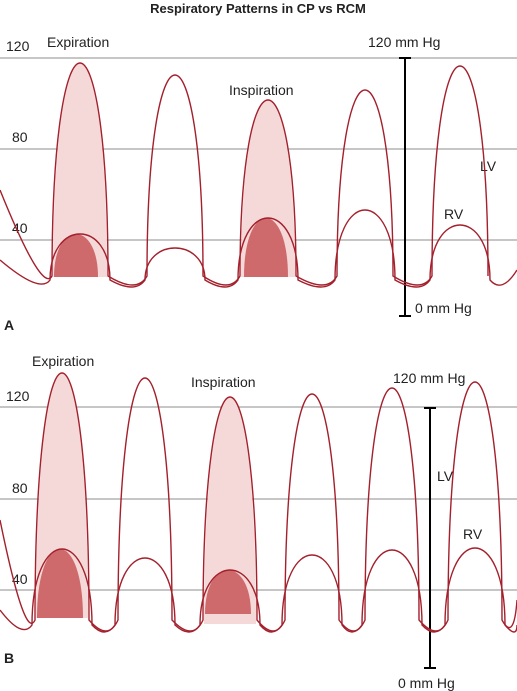 The width and height of the screenshot is (517, 691). Describe the element at coordinates (258, 8) in the screenshot. I see `title: Respiratory Patterns in CP vs RCM` at that location.